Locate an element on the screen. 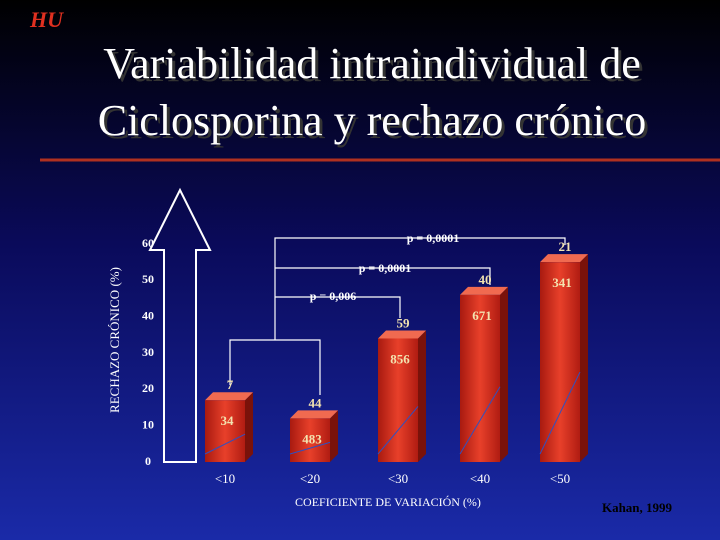  data-label: 7 is located at coordinates (230, 384).